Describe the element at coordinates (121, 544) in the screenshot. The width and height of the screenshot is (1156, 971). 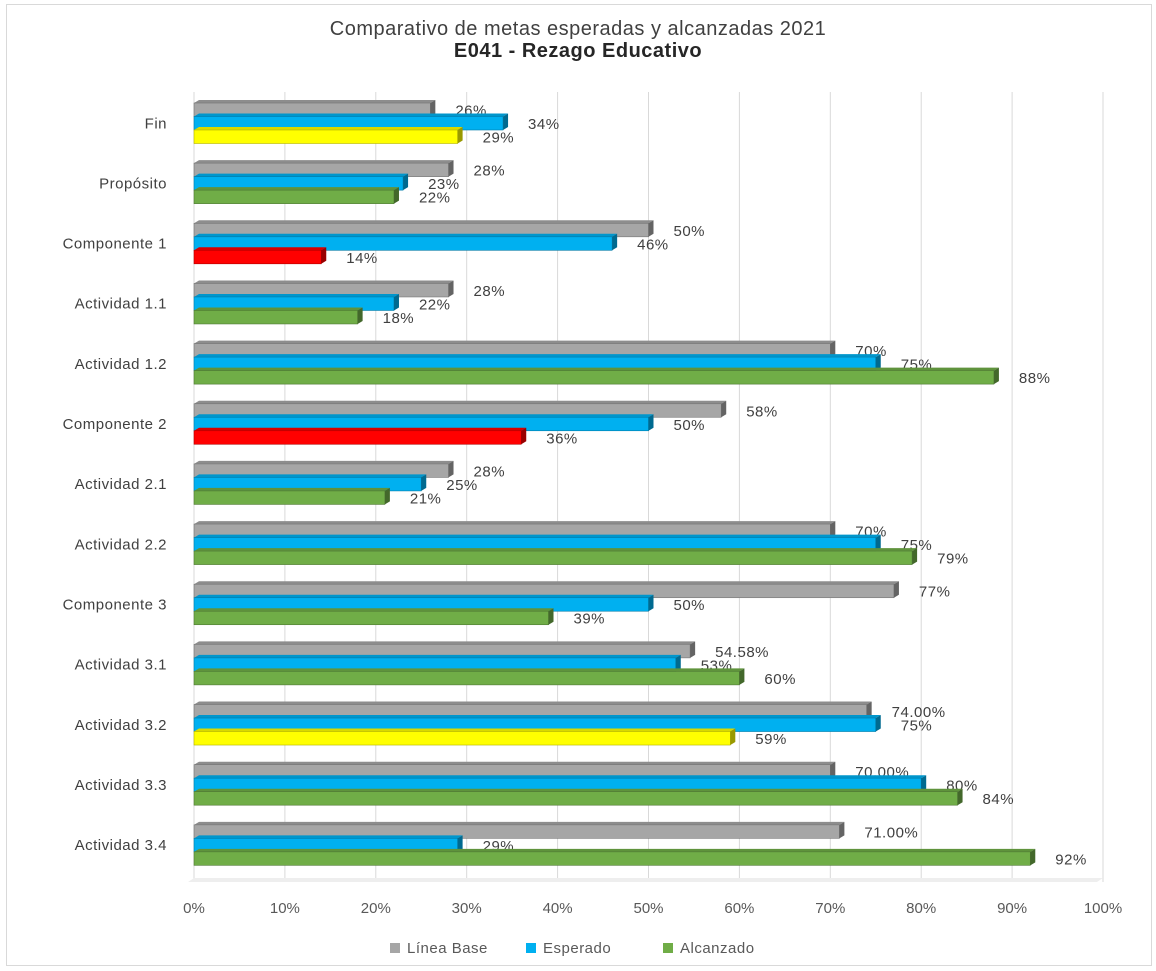
I see `category-label: Actividad 2.2` at that location.